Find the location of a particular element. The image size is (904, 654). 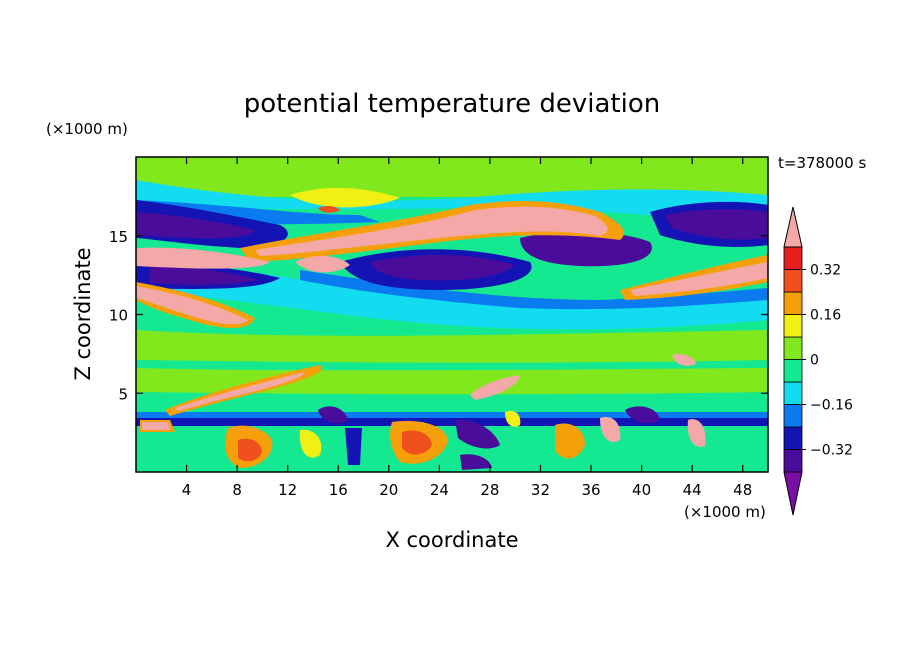

x-tick-label: 28 is located at coordinates (489, 490).